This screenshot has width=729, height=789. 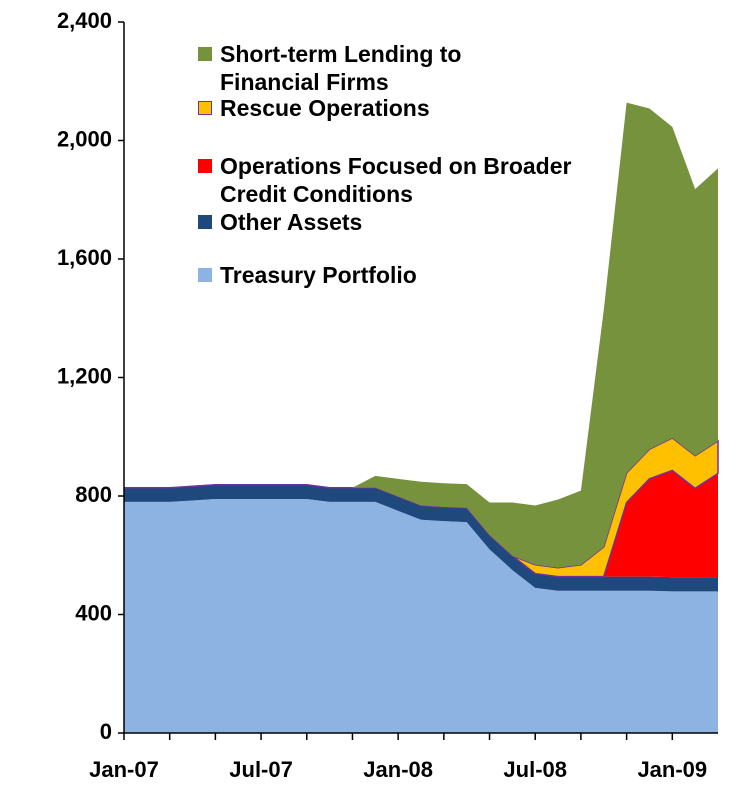 I want to click on x-tick-label: Jul-08, so click(x=535, y=769).